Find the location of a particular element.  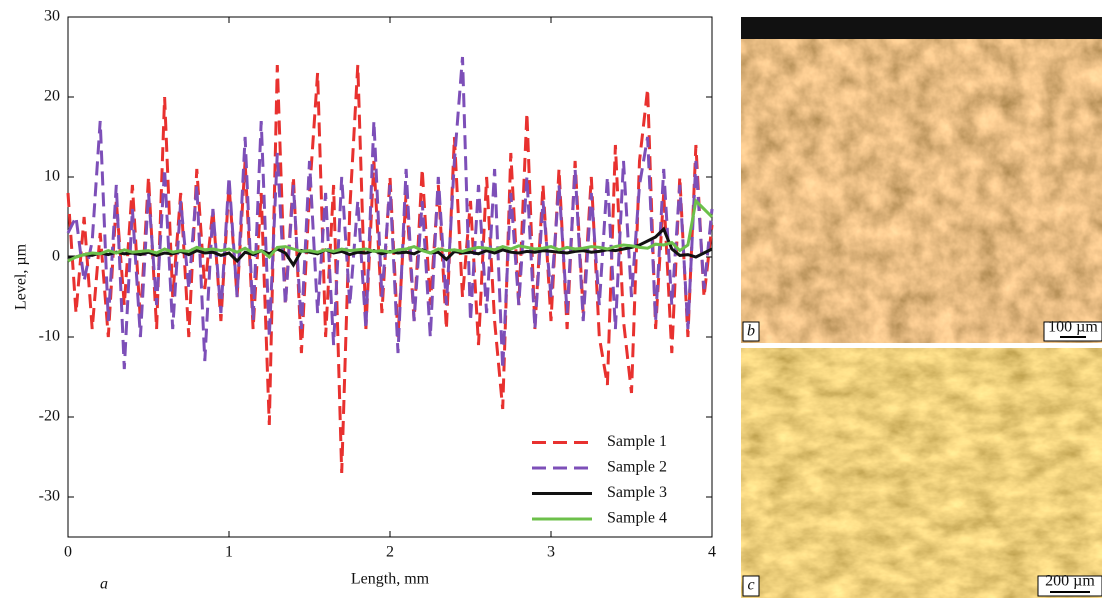

x-tick-label: 0 is located at coordinates (68, 552).